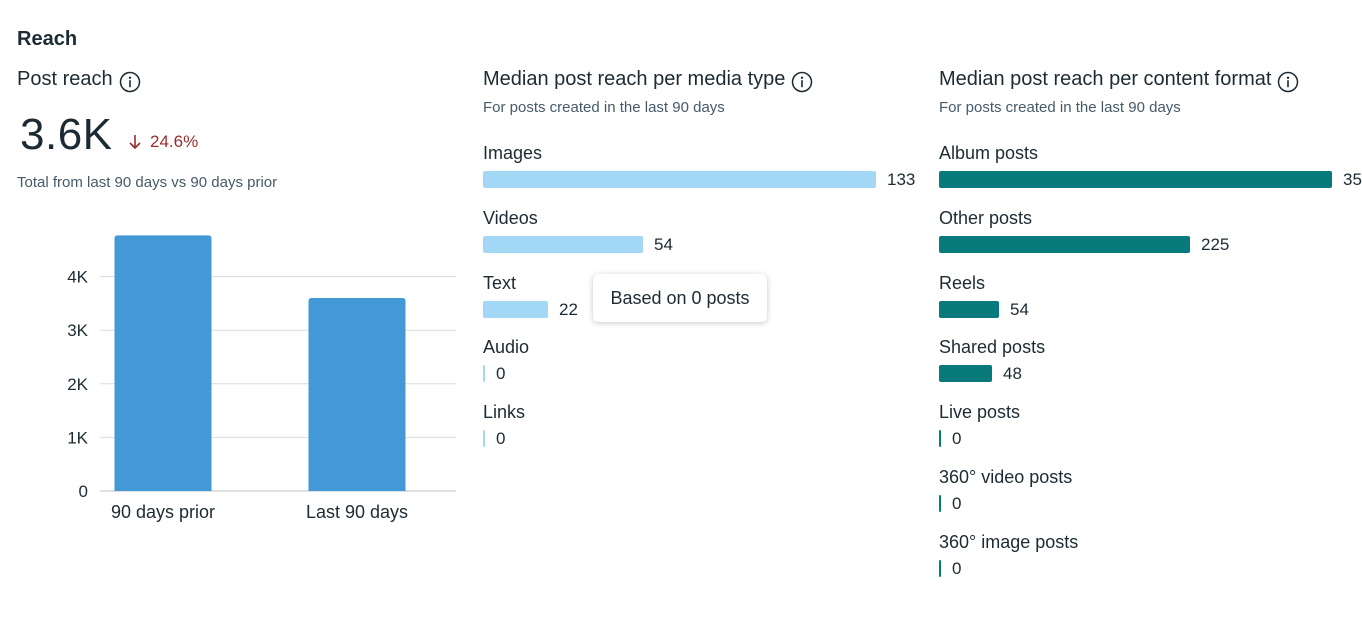  Describe the element at coordinates (77, 330) in the screenshot. I see `y-tick-label: 3K` at that location.